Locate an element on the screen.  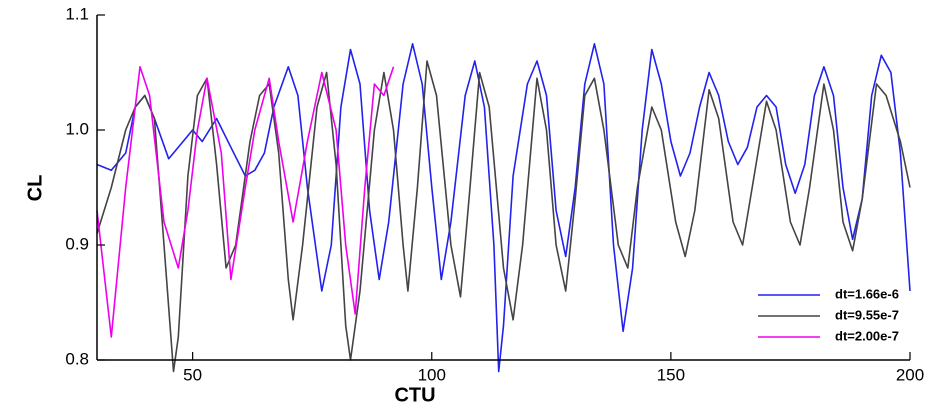
x-tick-label: 50 is located at coordinates (192, 374).